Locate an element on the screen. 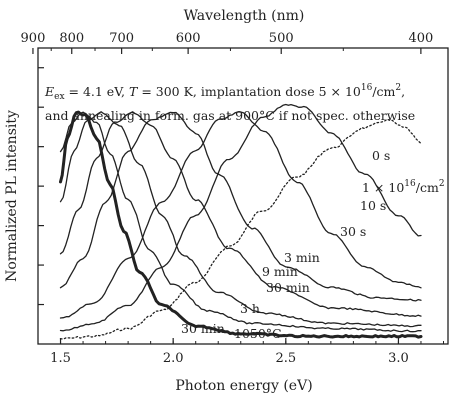 The image size is (474, 414). anno-line1-end: , is located at coordinates (403, 91).